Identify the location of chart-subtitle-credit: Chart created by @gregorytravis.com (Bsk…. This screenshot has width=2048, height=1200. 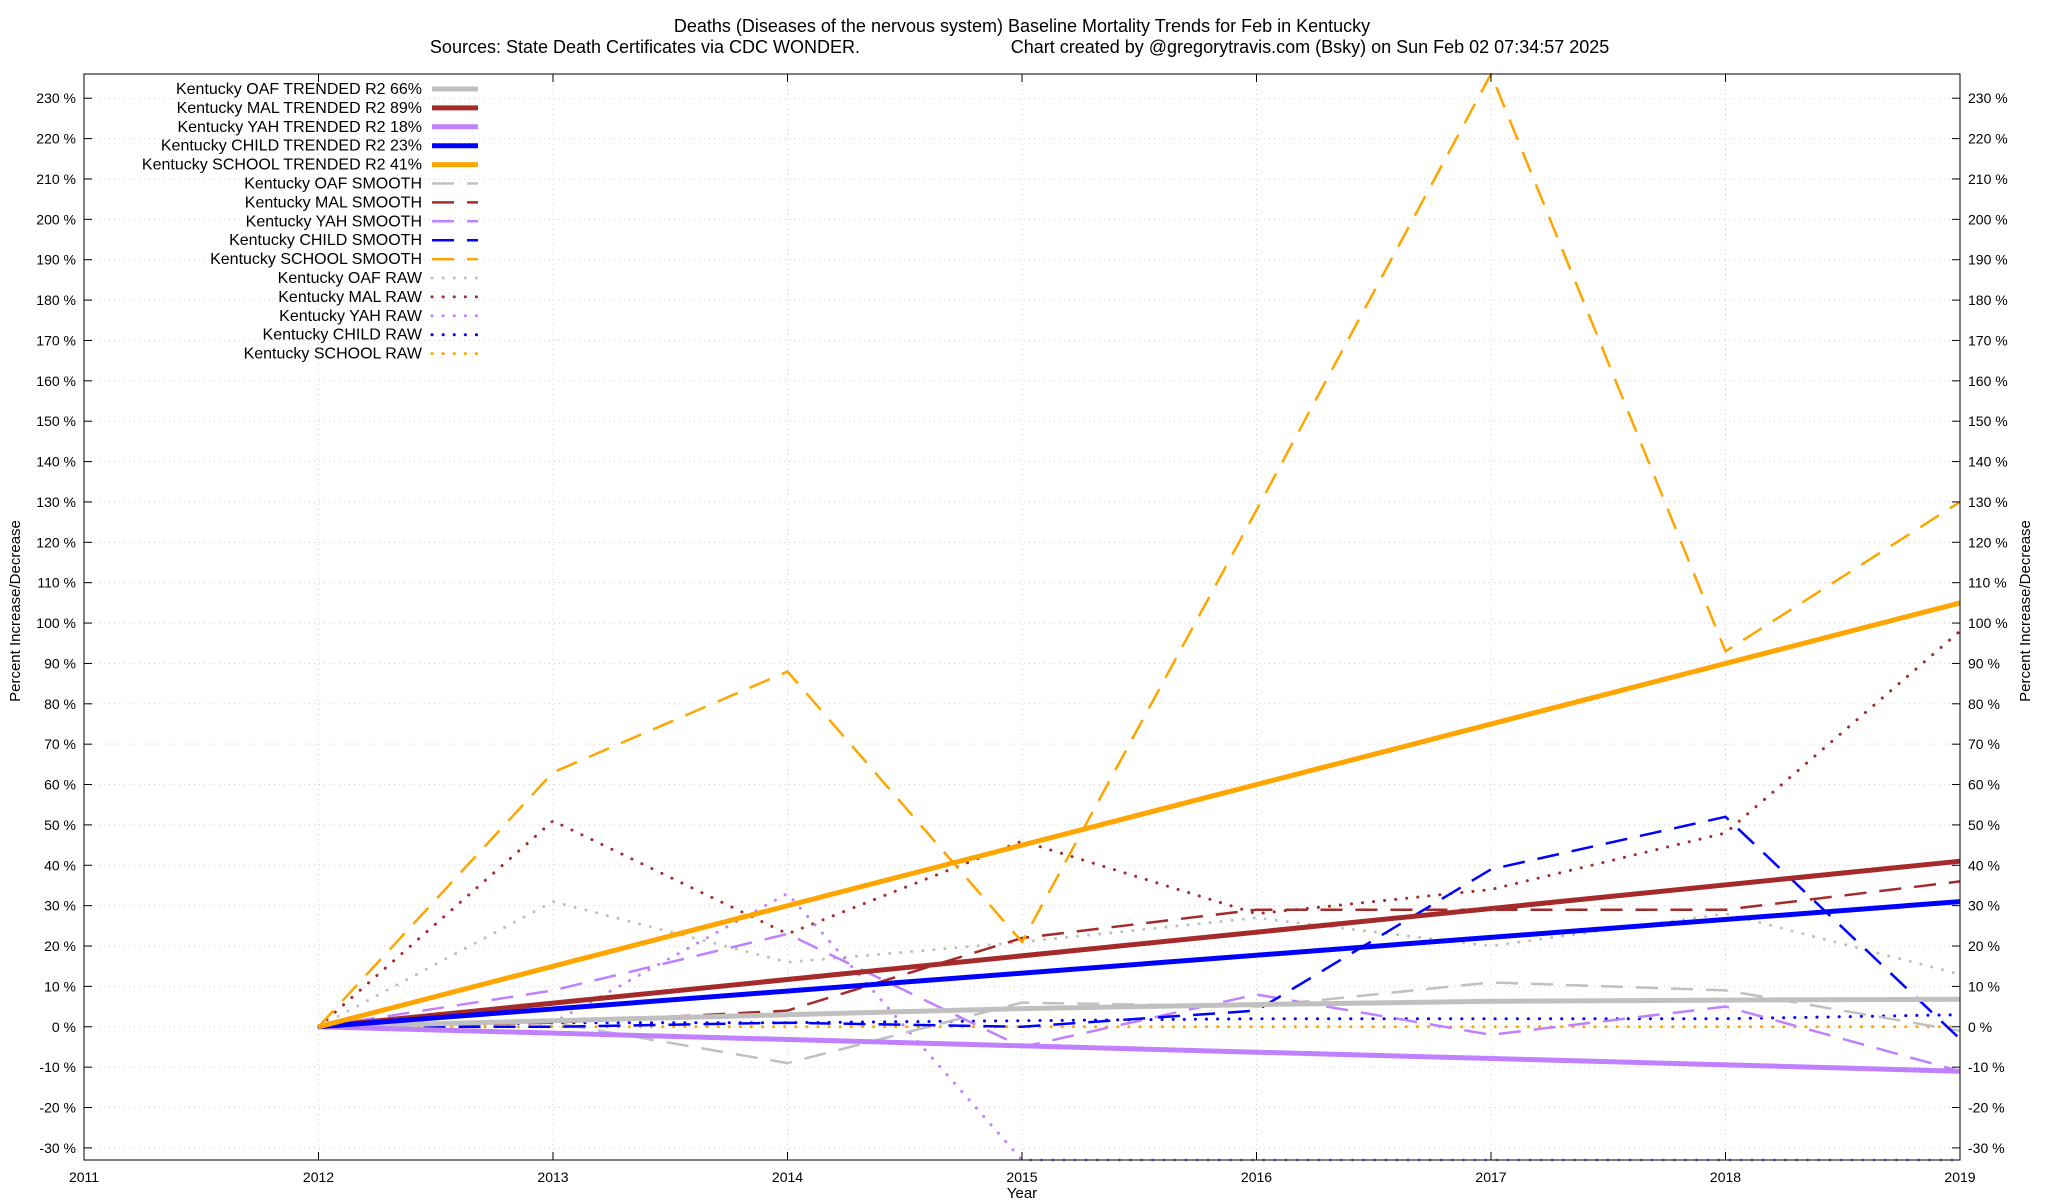
(1310, 47).